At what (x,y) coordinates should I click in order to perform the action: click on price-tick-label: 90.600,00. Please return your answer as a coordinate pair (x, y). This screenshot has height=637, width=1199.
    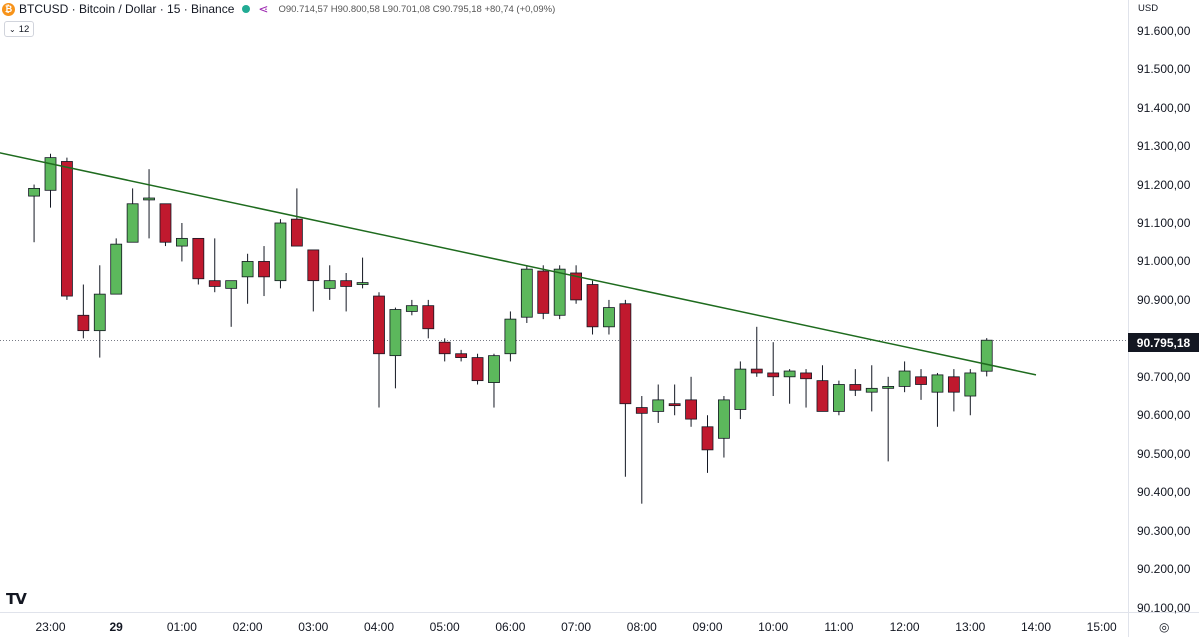
    Looking at the image, I should click on (1164, 415).